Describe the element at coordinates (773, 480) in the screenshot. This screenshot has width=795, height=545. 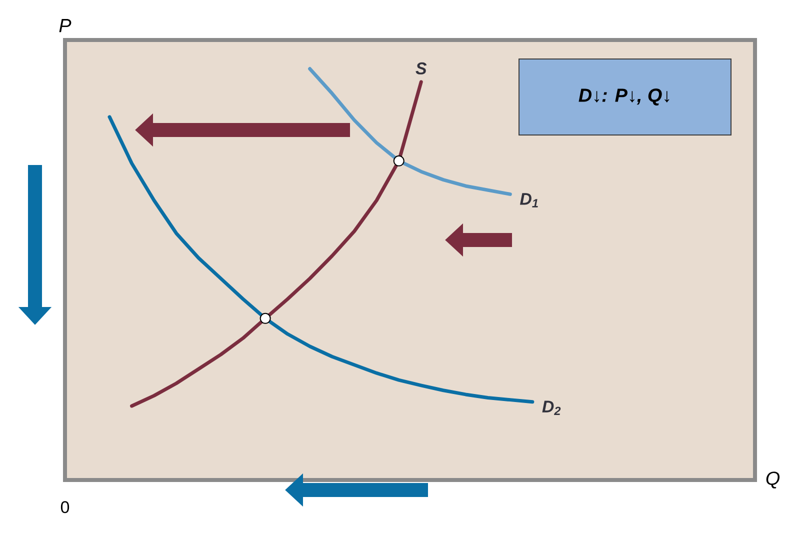
I see `x-axis-title: Q` at that location.